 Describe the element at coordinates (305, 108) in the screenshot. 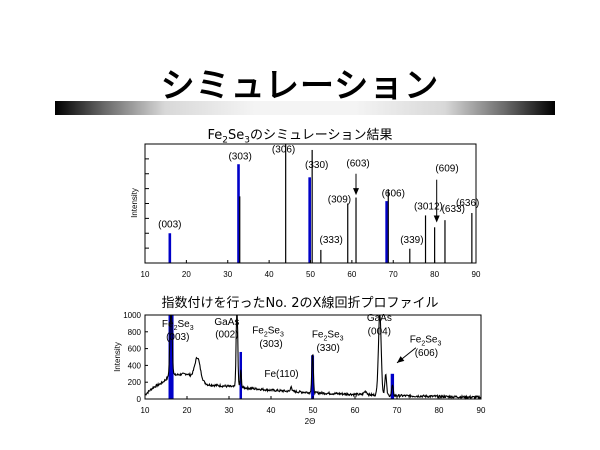

I see `title-gradient-bar` at that location.